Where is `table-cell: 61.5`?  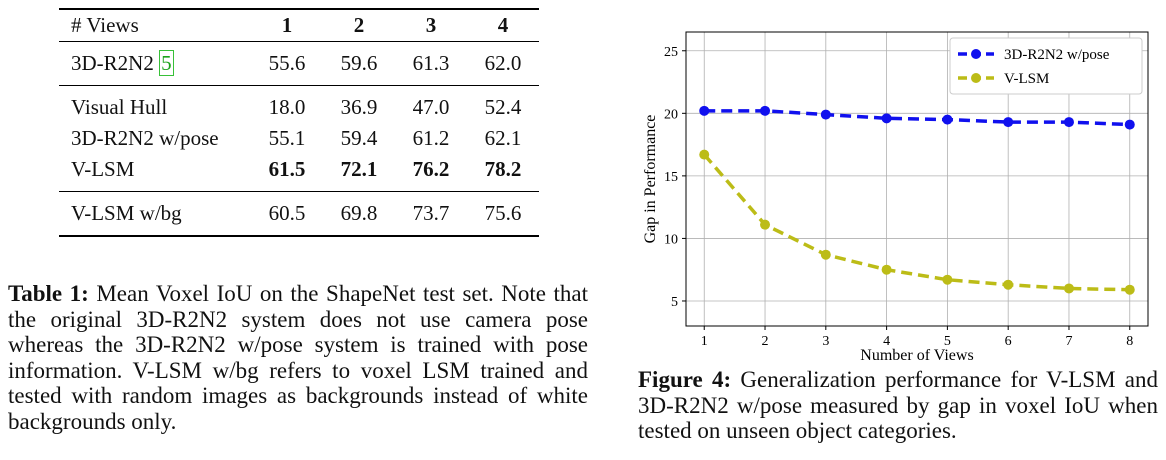
table-cell: 61.5 is located at coordinates (287, 169).